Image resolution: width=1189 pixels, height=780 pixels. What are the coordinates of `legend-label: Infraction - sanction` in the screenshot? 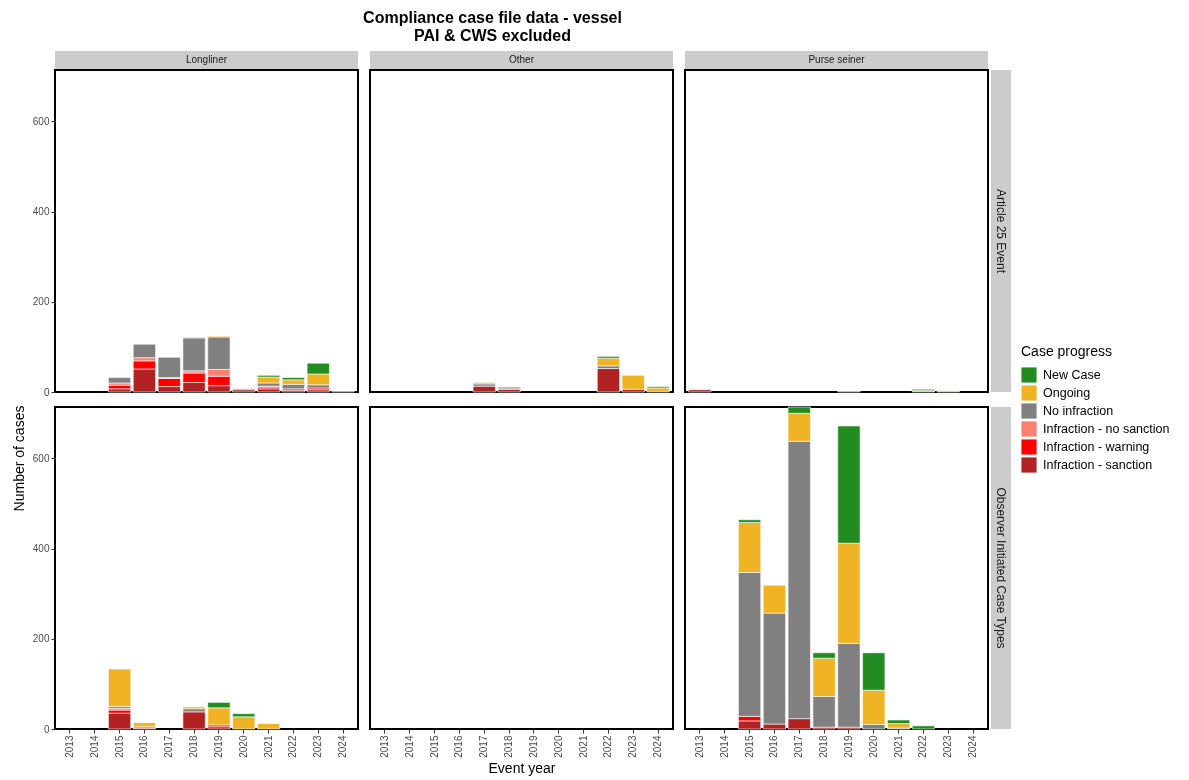 It's located at (1098, 465).